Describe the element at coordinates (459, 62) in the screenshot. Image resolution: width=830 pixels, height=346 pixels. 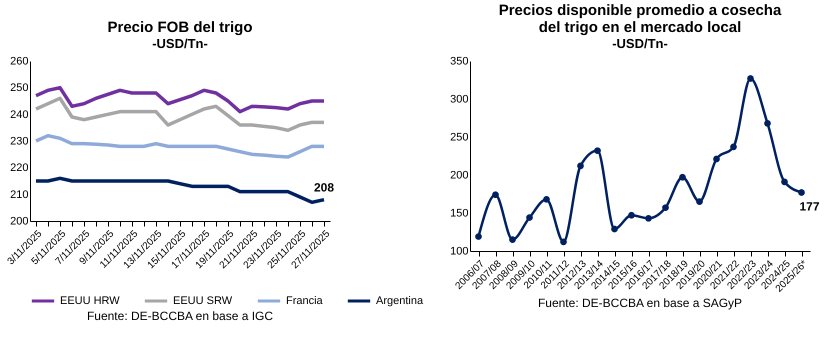
I see `y-tick-label: 350` at that location.